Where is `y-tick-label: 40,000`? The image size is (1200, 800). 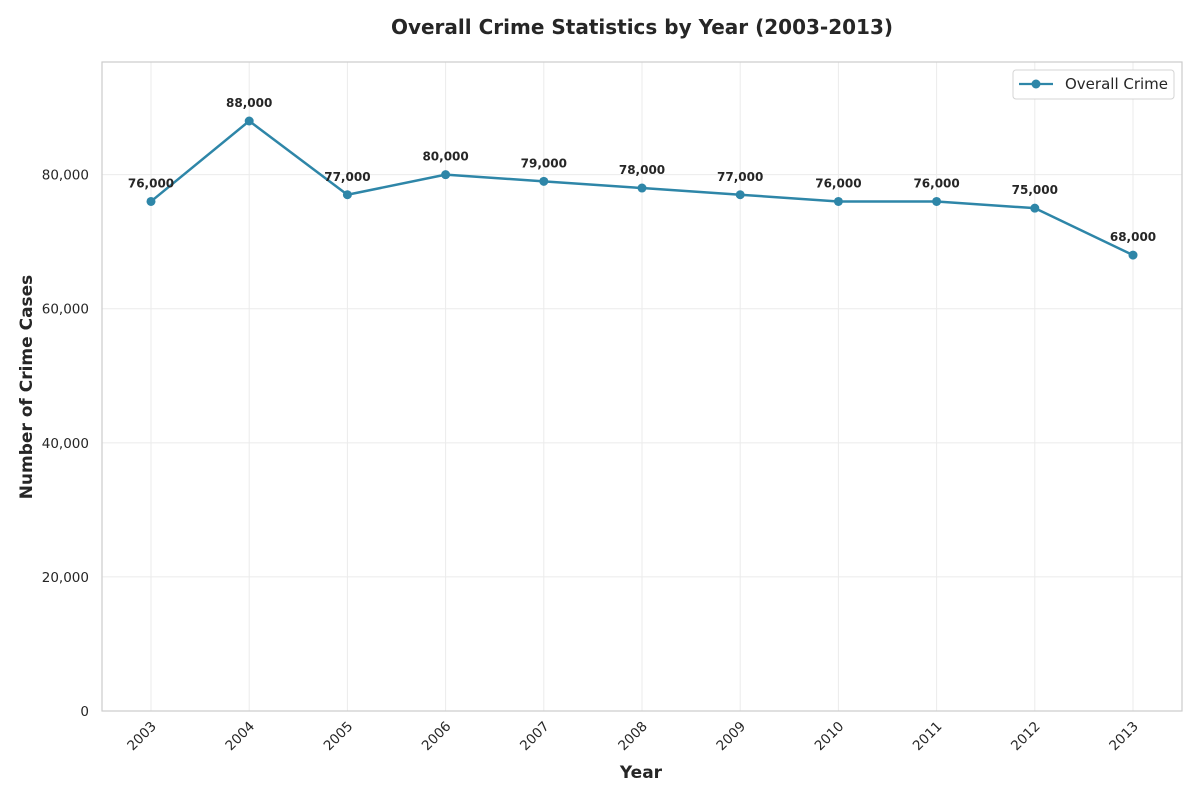
y-tick-label: 40,000 is located at coordinates (65, 444).